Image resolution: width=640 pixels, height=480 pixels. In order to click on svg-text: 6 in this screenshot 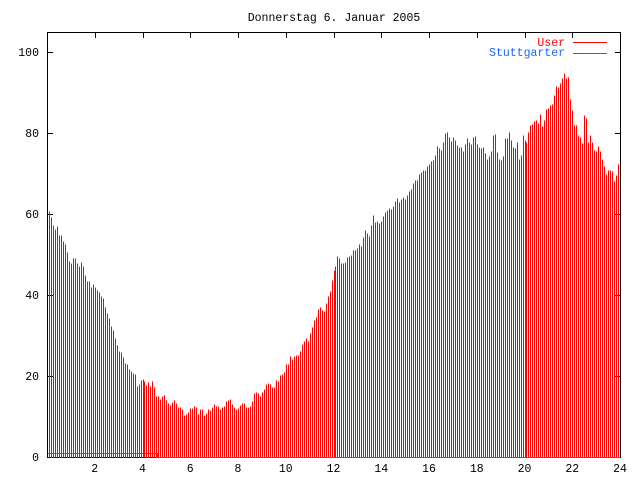, I will do `click(190, 469)`.